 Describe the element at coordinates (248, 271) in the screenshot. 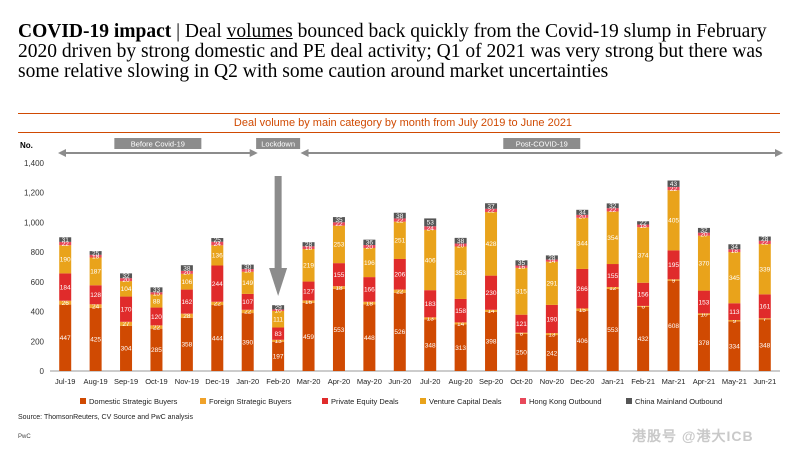

I see `data-label: 18` at that location.